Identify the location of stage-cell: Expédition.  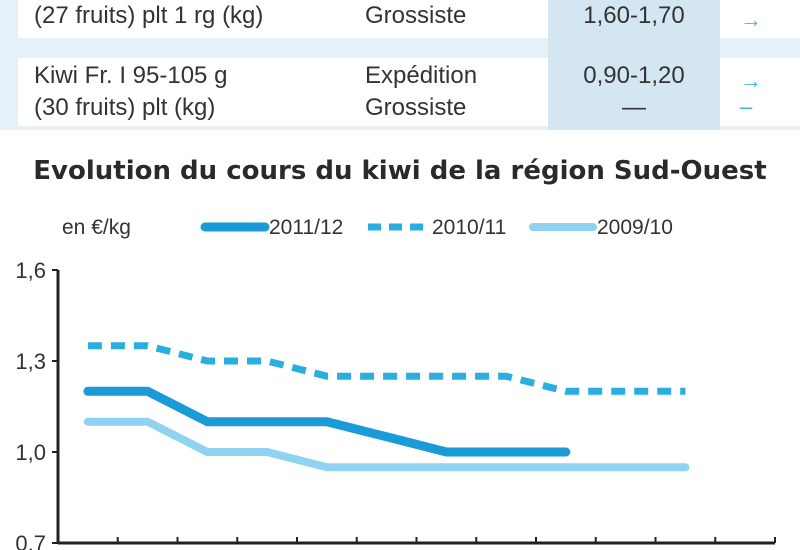
(421, 75).